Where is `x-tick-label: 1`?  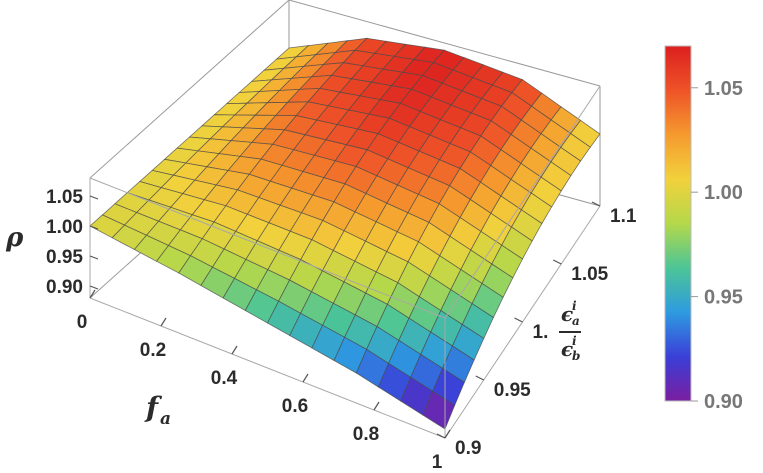 x-tick-label: 1 is located at coordinates (437, 462).